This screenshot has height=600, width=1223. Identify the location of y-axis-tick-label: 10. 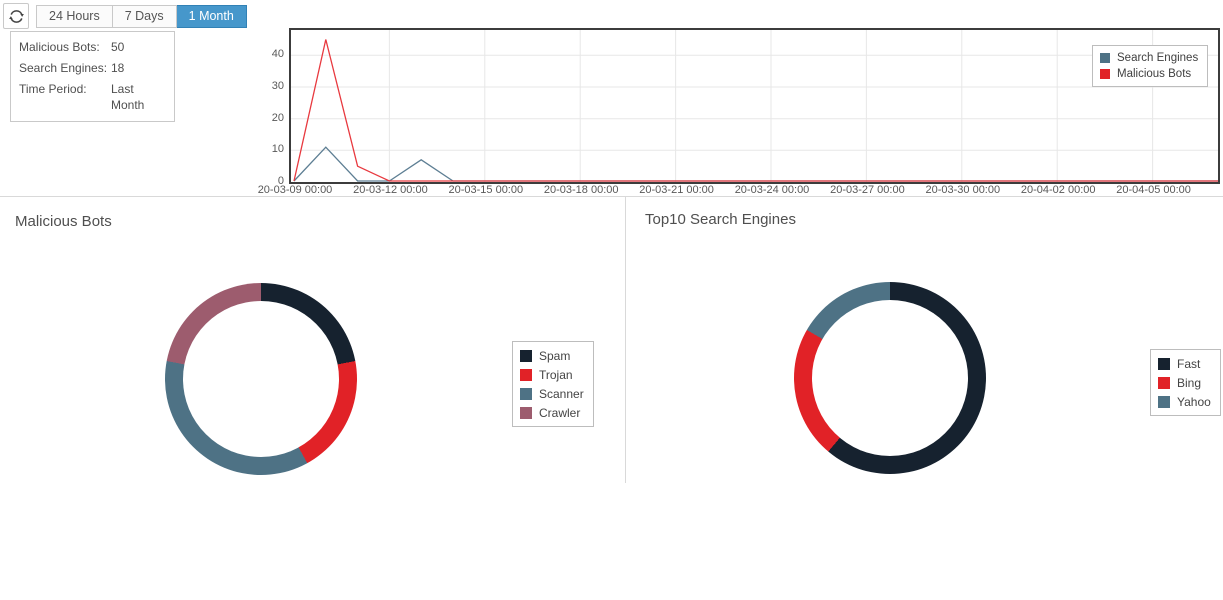
(277, 149).